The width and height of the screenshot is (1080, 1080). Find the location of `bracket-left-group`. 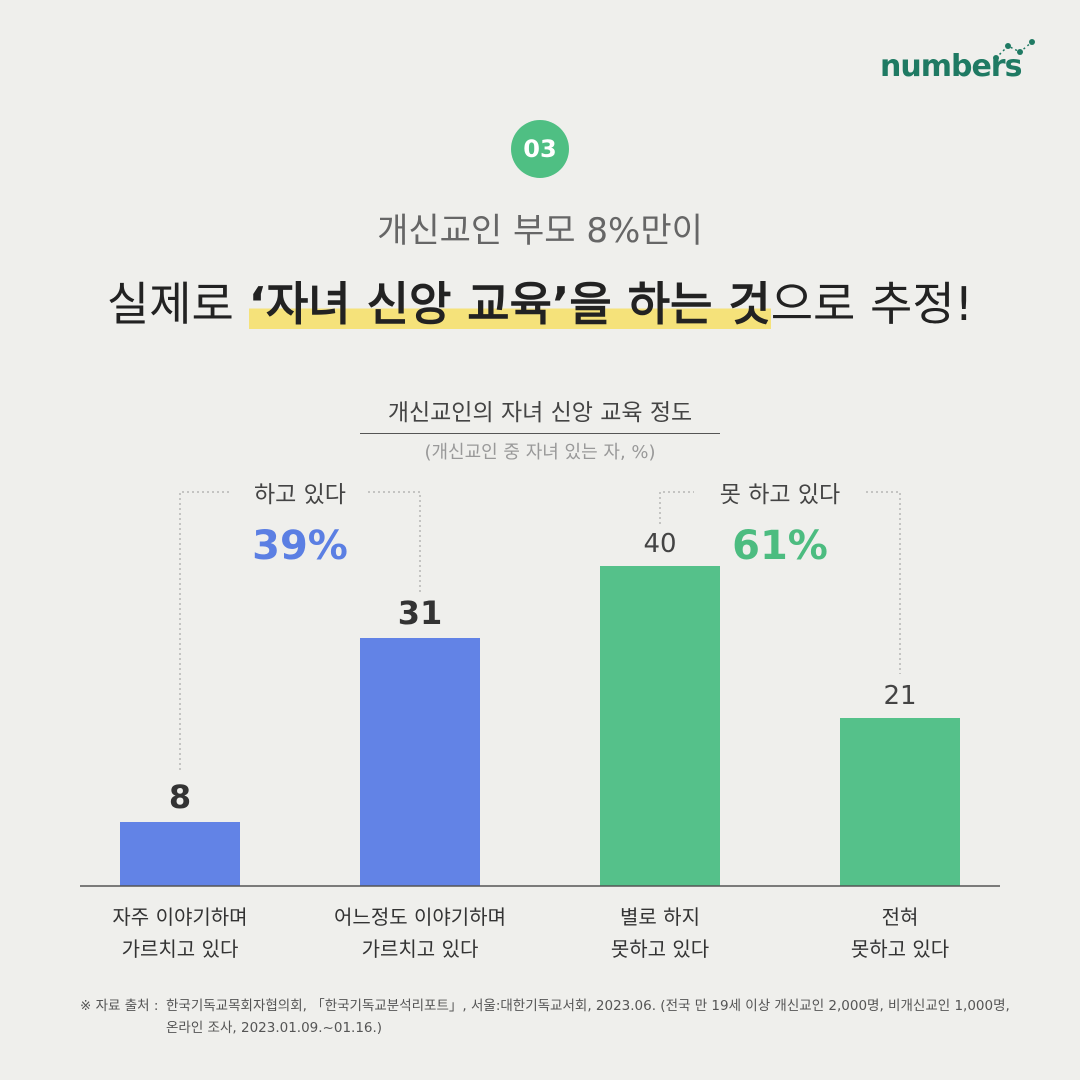

bracket-left-group is located at coordinates (205, 630).